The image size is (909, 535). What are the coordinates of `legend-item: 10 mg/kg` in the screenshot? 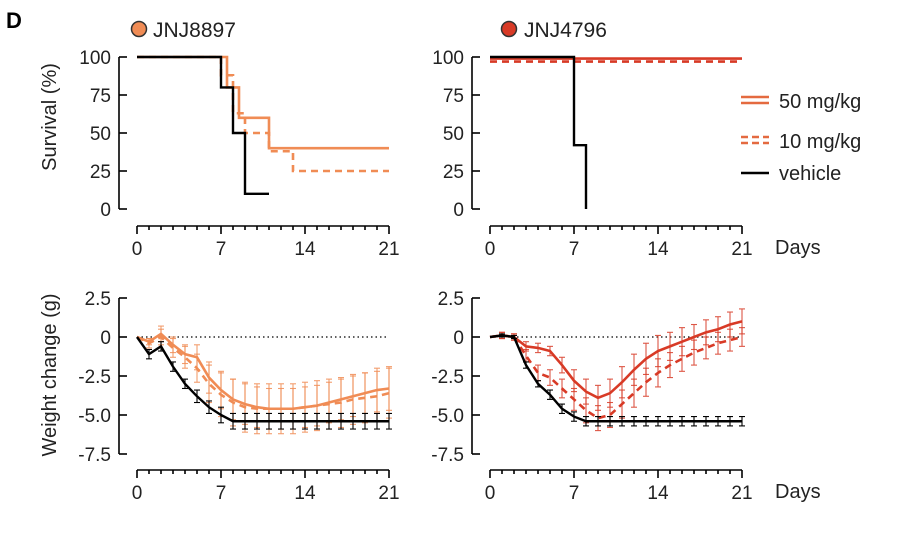 It's located at (801, 142).